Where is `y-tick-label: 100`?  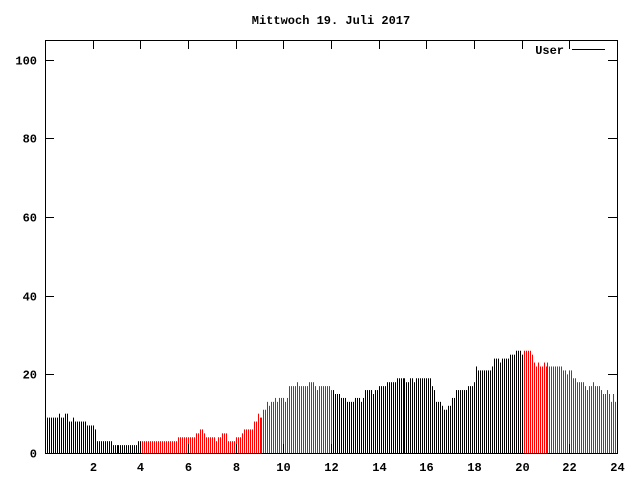 y-tick-label: 100 is located at coordinates (26, 62).